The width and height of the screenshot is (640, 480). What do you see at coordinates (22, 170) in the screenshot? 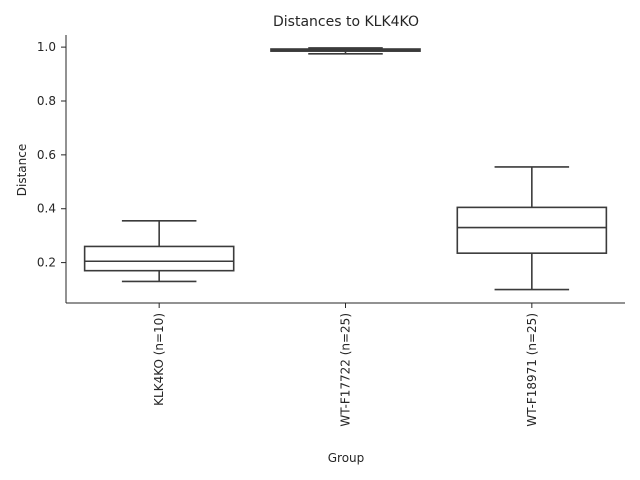
I see `y-axis-label: Distance` at bounding box center [22, 170].